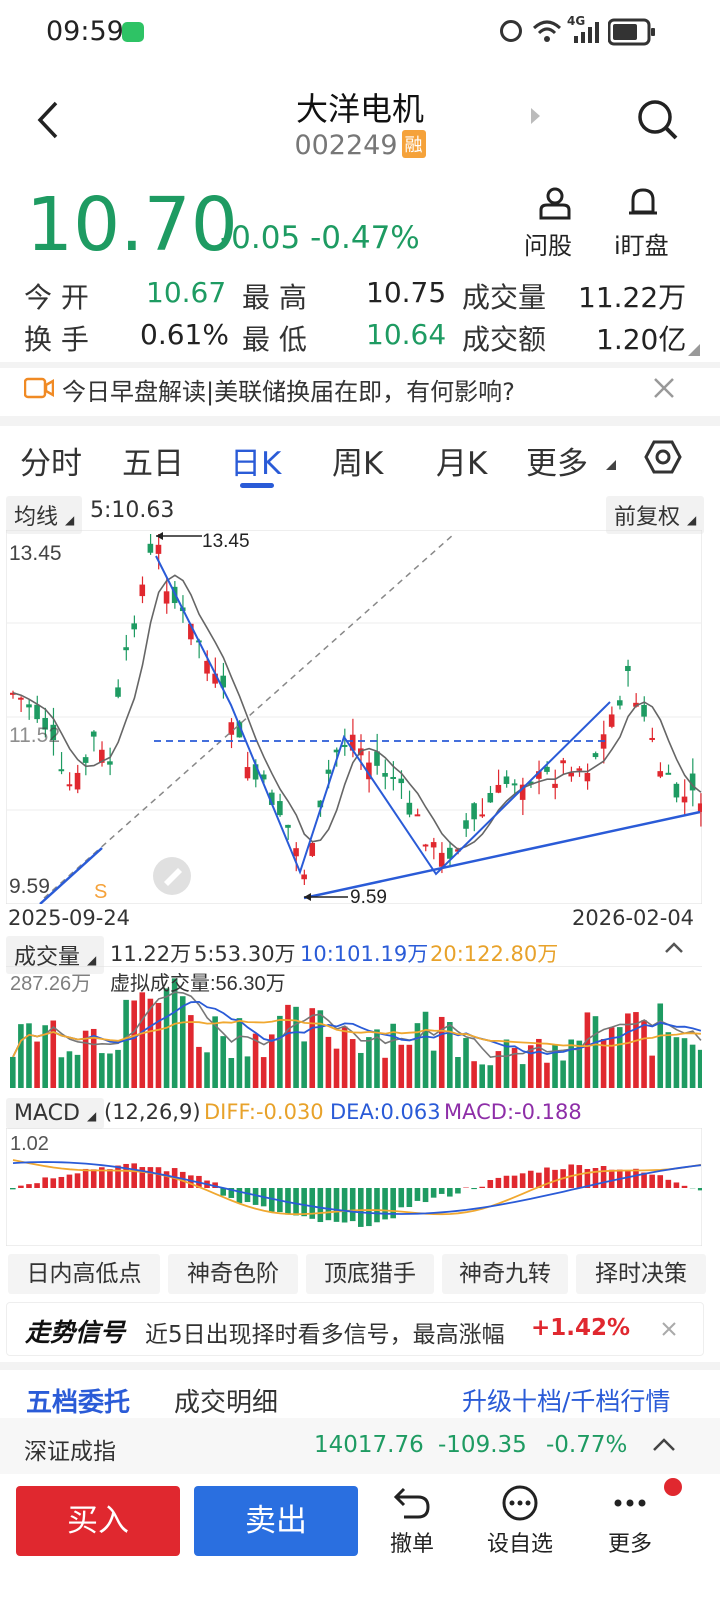 The width and height of the screenshot is (720, 1604). Describe the element at coordinates (674, 947) in the screenshot. I see `collapse-icon` at that location.